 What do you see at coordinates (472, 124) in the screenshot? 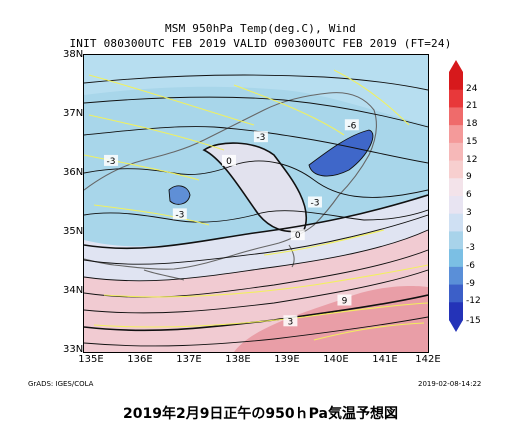
I see `colorbar-label: 18` at bounding box center [472, 124].